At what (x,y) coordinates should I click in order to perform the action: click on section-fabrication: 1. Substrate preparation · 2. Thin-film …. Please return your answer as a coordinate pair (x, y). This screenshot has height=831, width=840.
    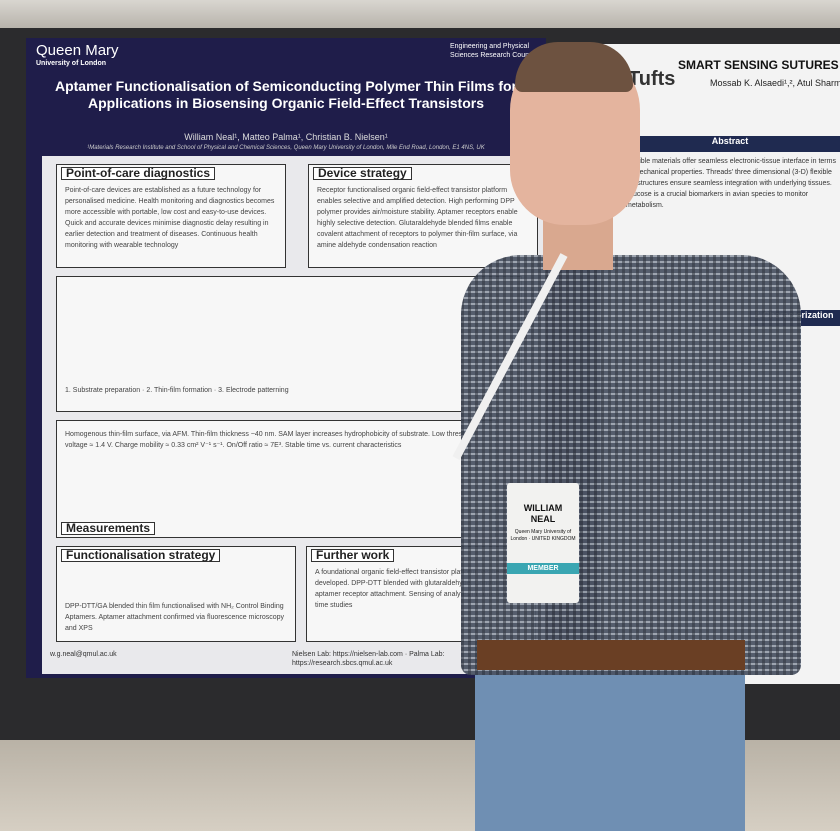
    Looking at the image, I should click on (289, 344).